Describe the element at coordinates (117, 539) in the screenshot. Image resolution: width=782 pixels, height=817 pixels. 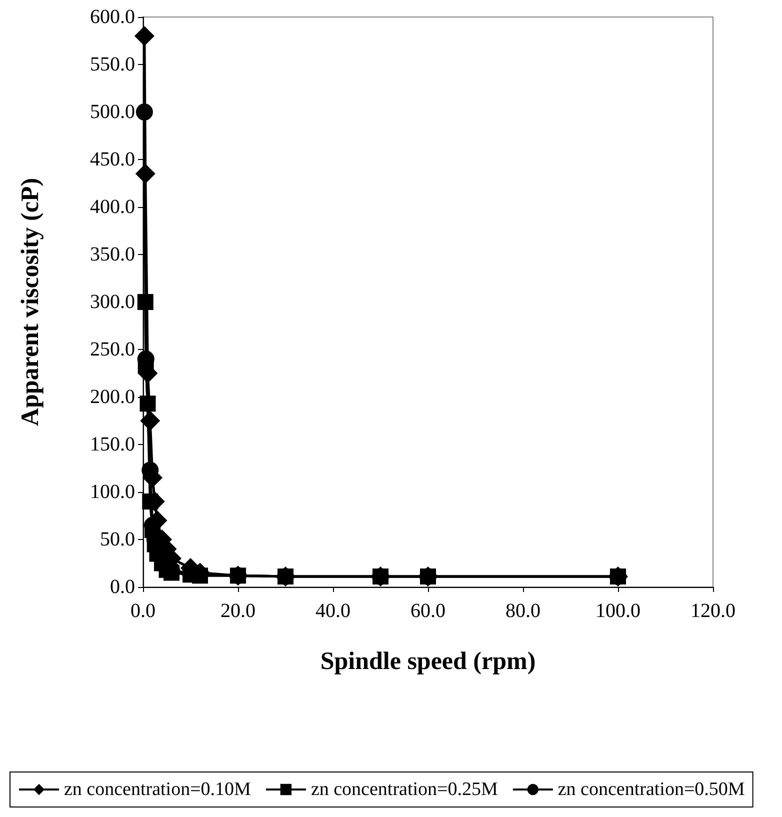
I see `y-tick-label: 50.0` at that location.